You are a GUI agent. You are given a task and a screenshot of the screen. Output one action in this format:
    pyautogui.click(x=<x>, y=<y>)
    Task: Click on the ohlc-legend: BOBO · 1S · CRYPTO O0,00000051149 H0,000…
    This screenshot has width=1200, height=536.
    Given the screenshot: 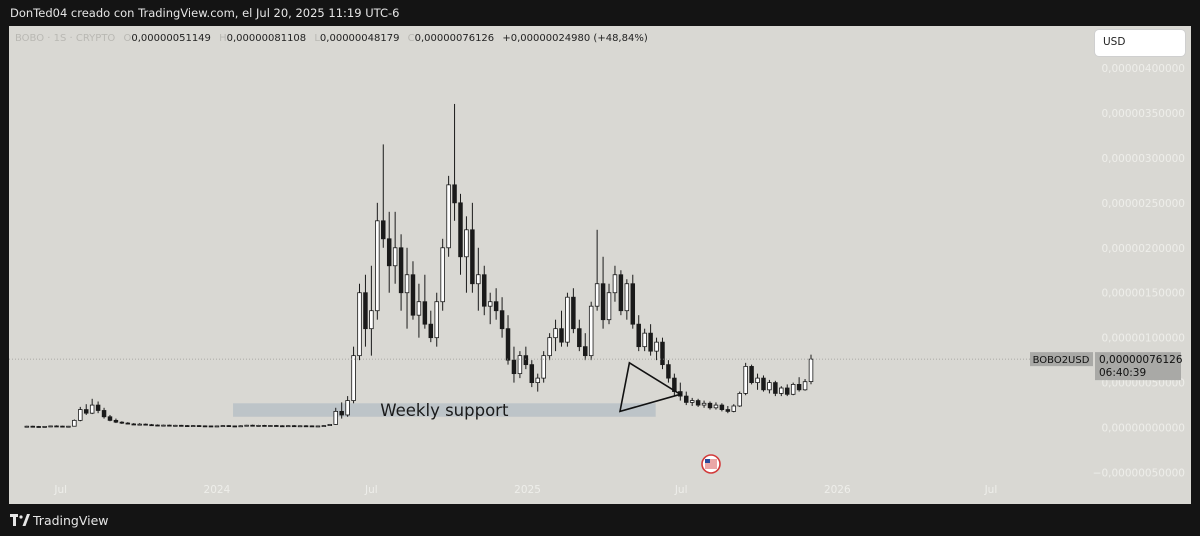 What is the action you would take?
    pyautogui.click(x=331, y=38)
    